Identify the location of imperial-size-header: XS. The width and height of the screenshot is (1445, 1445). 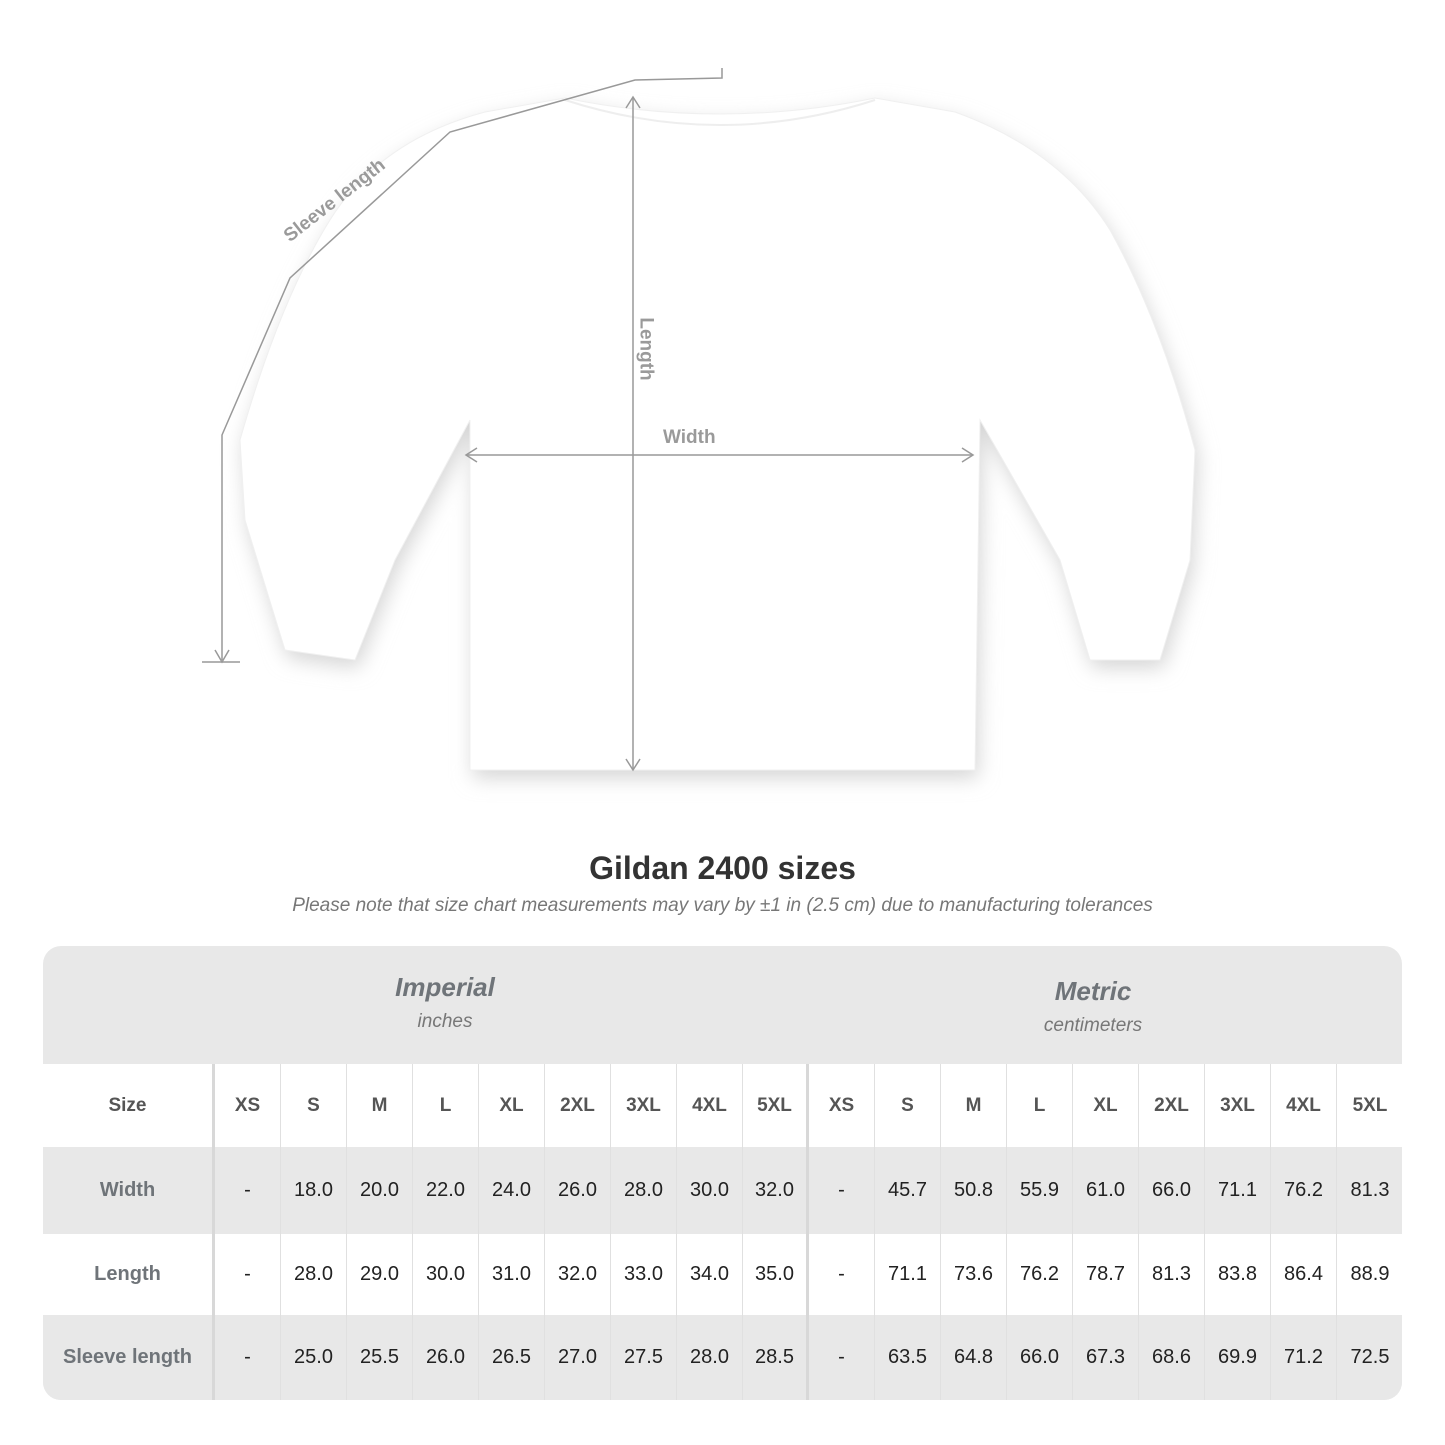
(248, 1105).